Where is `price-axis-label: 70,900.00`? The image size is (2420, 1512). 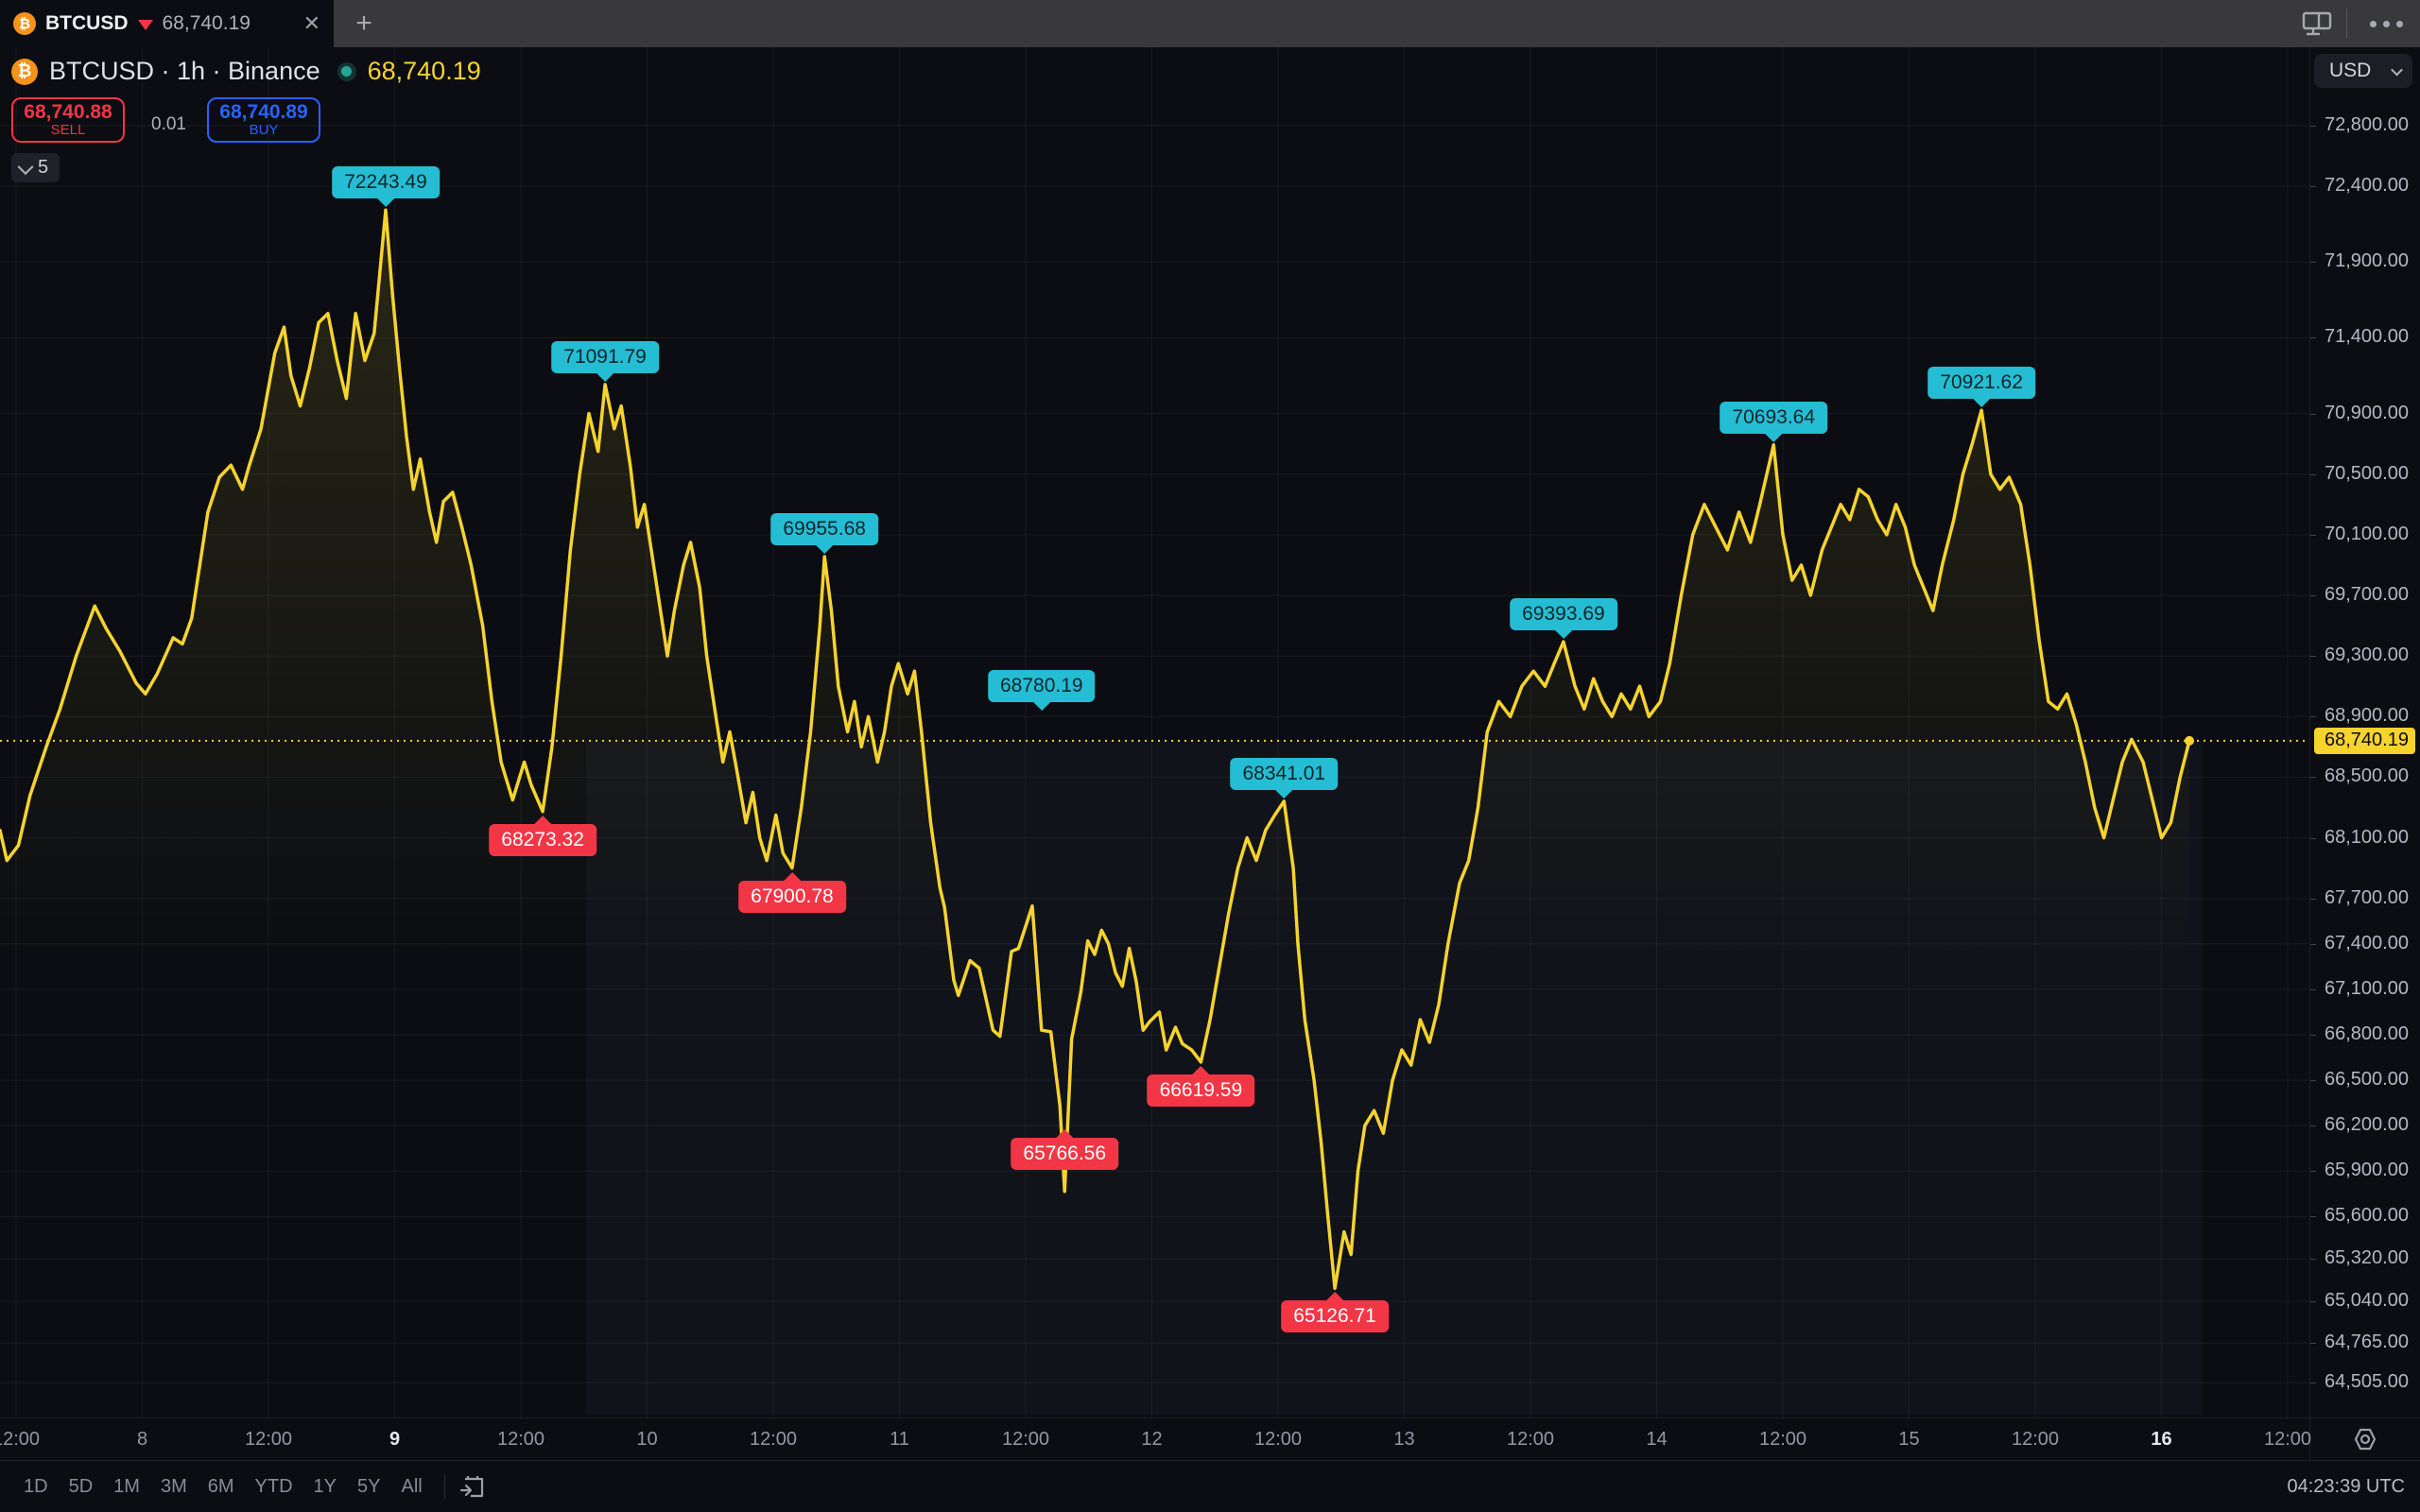 price-axis-label: 70,900.00 is located at coordinates (2367, 412).